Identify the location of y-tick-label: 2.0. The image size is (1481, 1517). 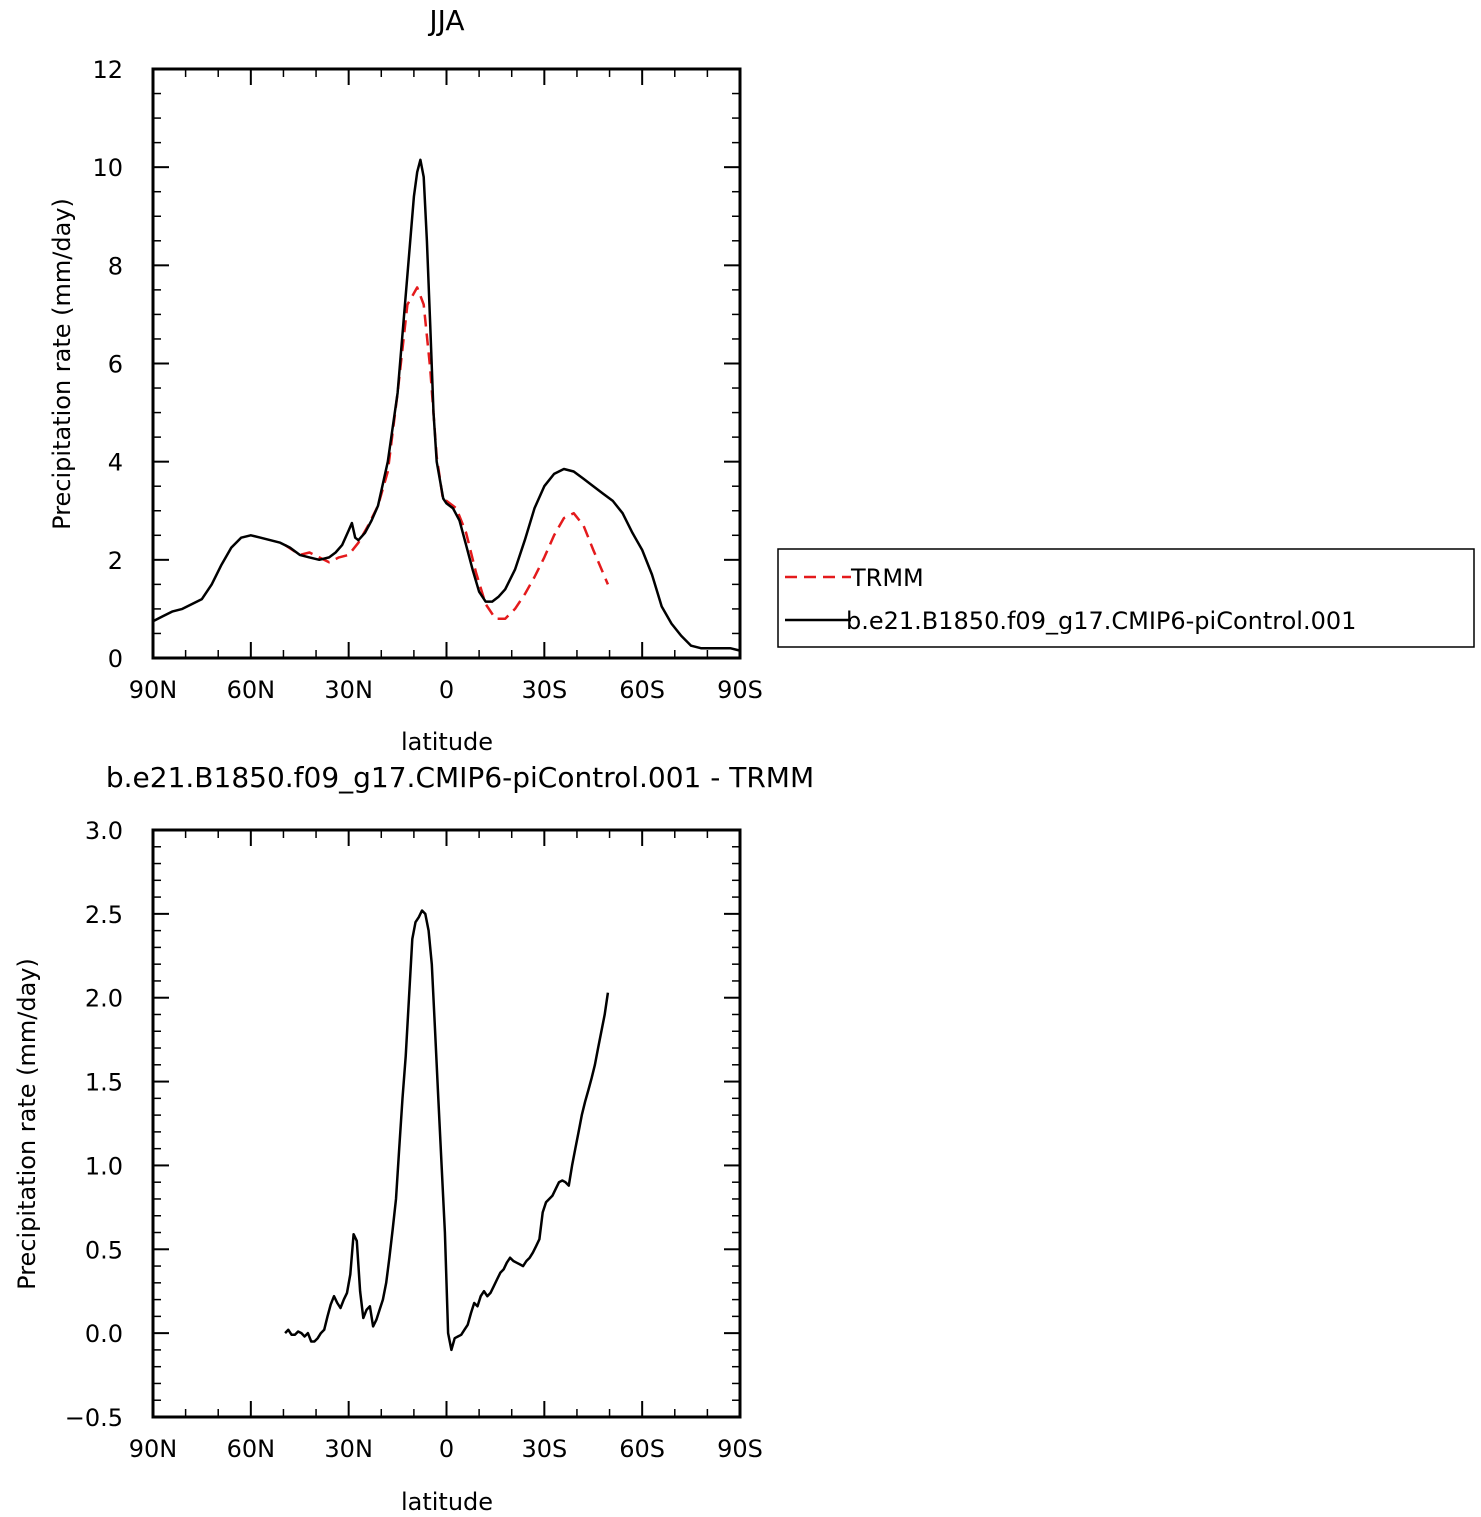
(104, 999).